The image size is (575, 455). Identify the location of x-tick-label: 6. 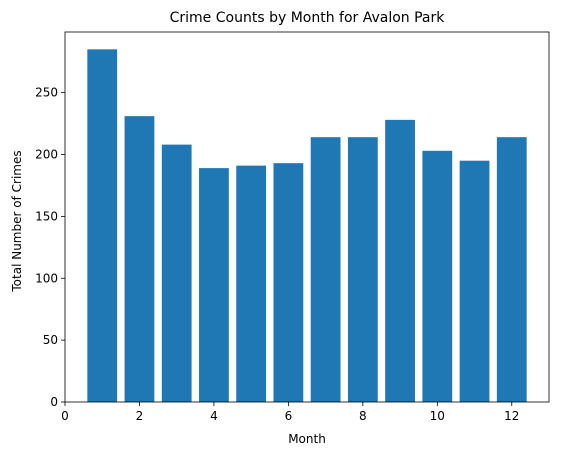
(289, 416).